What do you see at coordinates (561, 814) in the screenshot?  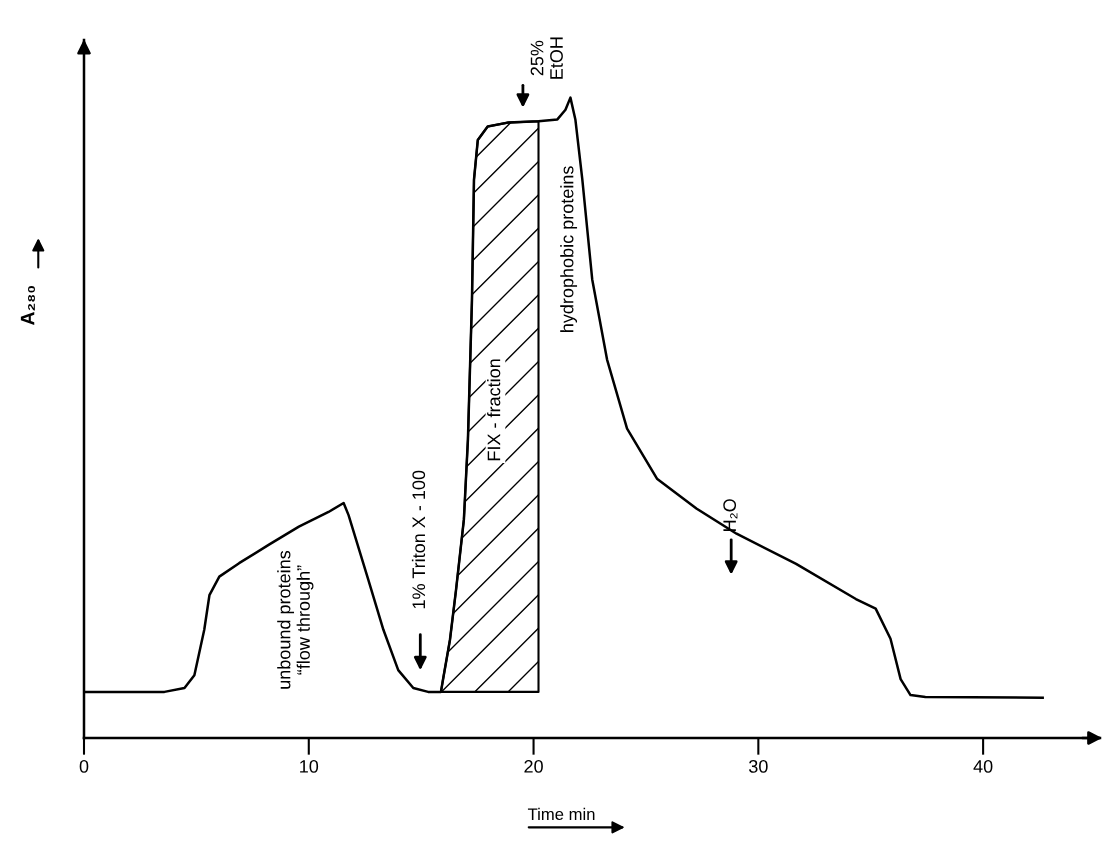 I see `x-axis-title: Time min` at bounding box center [561, 814].